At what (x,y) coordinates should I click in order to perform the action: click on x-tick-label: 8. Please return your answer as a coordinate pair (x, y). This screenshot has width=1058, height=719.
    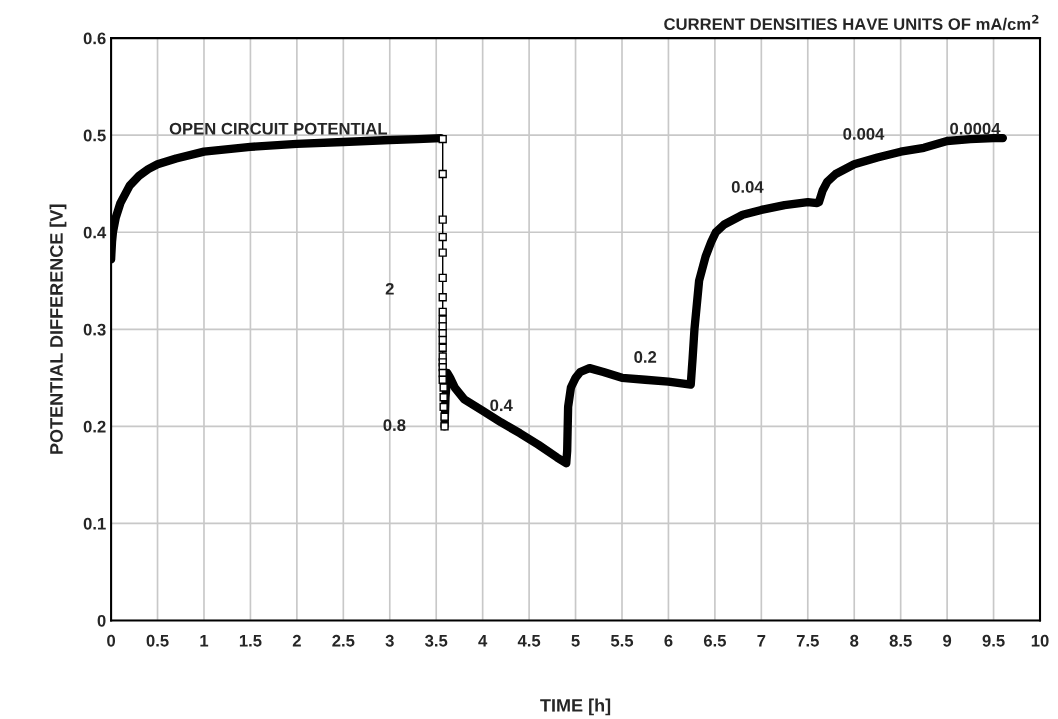
    Looking at the image, I should click on (854, 640).